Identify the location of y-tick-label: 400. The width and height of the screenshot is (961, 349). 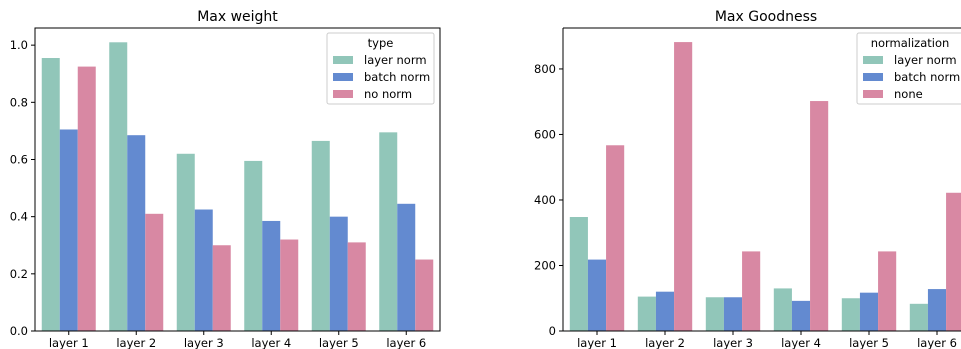
(545, 200).